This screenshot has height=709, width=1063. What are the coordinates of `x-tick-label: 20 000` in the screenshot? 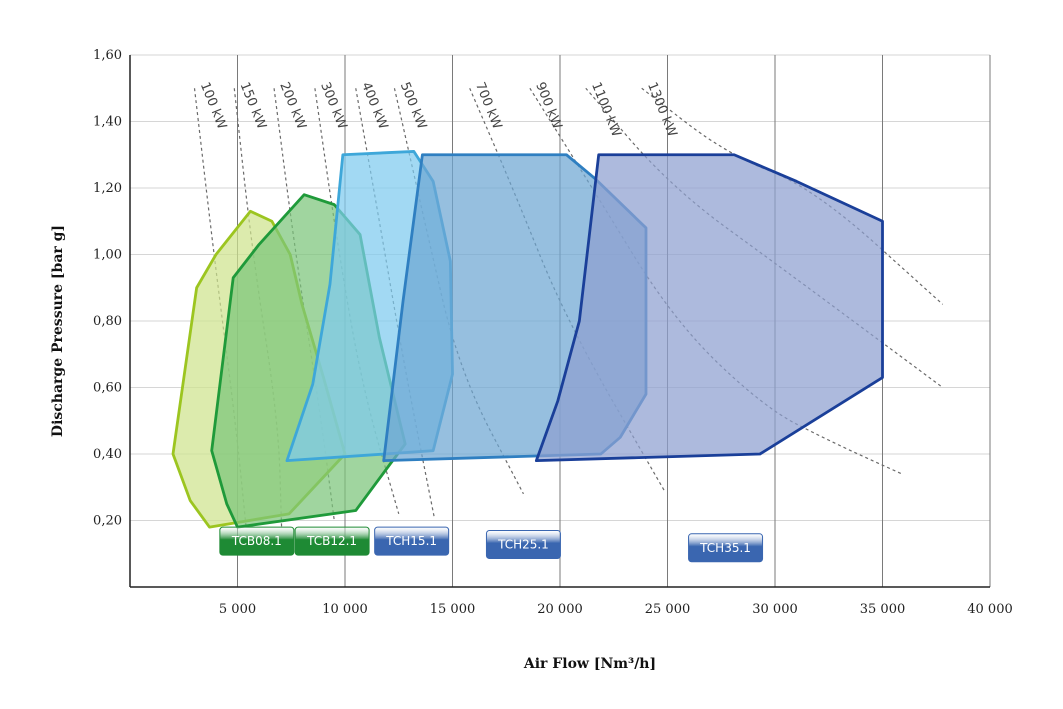 It's located at (560, 609).